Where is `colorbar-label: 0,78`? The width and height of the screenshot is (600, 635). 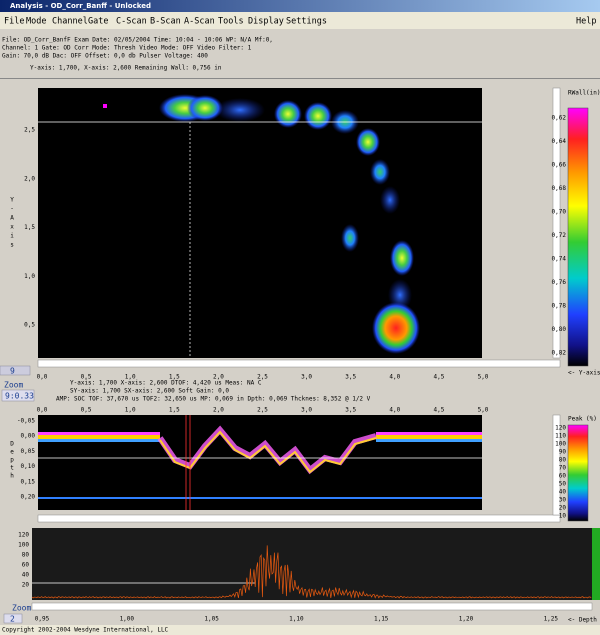 colorbar-label: 0,78 is located at coordinates (559, 306).